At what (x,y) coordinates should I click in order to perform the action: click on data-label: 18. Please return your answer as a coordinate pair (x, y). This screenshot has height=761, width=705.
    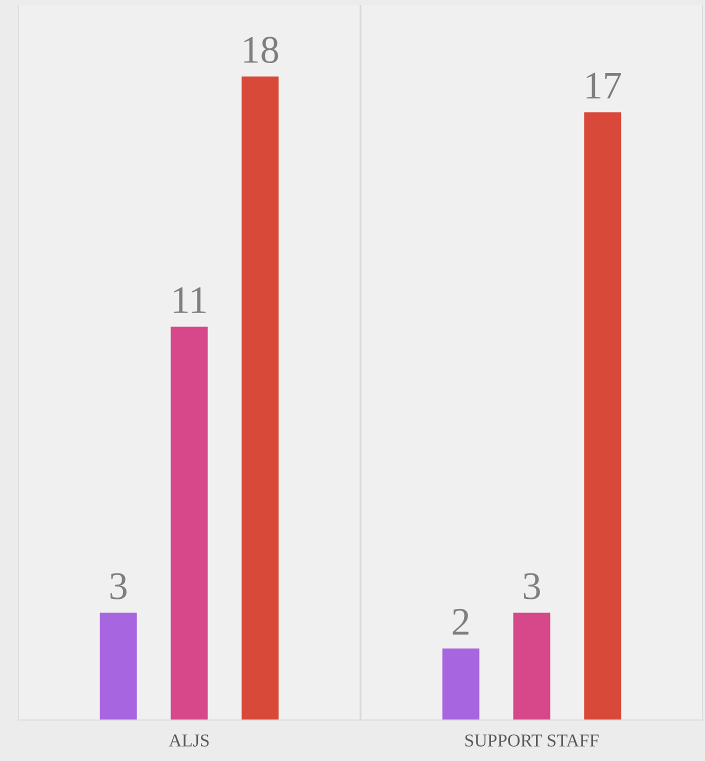
    Looking at the image, I should click on (261, 50).